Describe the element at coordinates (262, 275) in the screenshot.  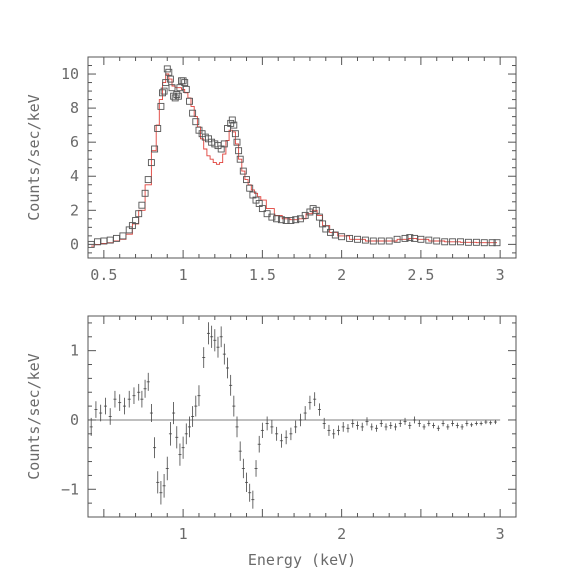
I see `x-tick-label: 1.5` at that location.